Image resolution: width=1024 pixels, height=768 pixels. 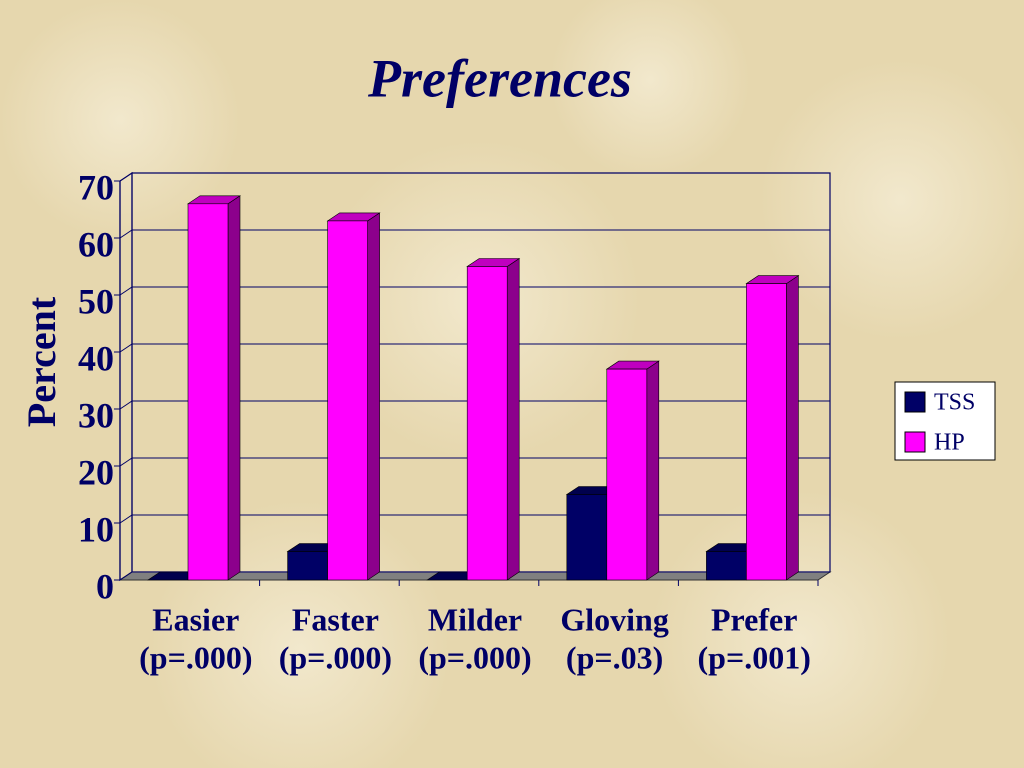 I want to click on legend: TSS HP, so click(x=945, y=421).